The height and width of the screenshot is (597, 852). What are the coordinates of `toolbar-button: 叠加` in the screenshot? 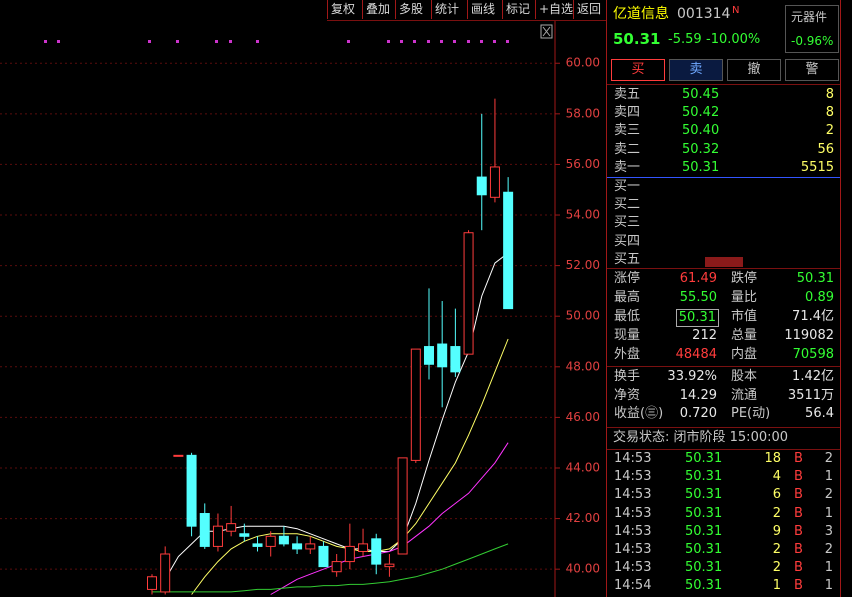 It's located at (376, 9).